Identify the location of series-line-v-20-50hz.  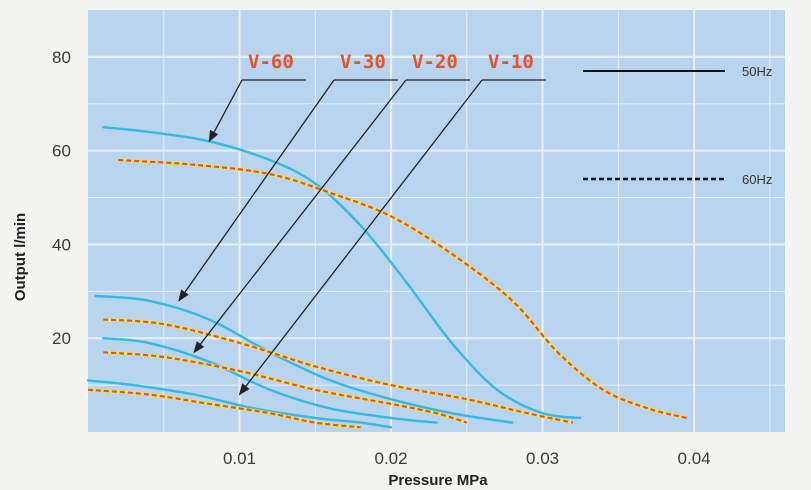
(270, 380).